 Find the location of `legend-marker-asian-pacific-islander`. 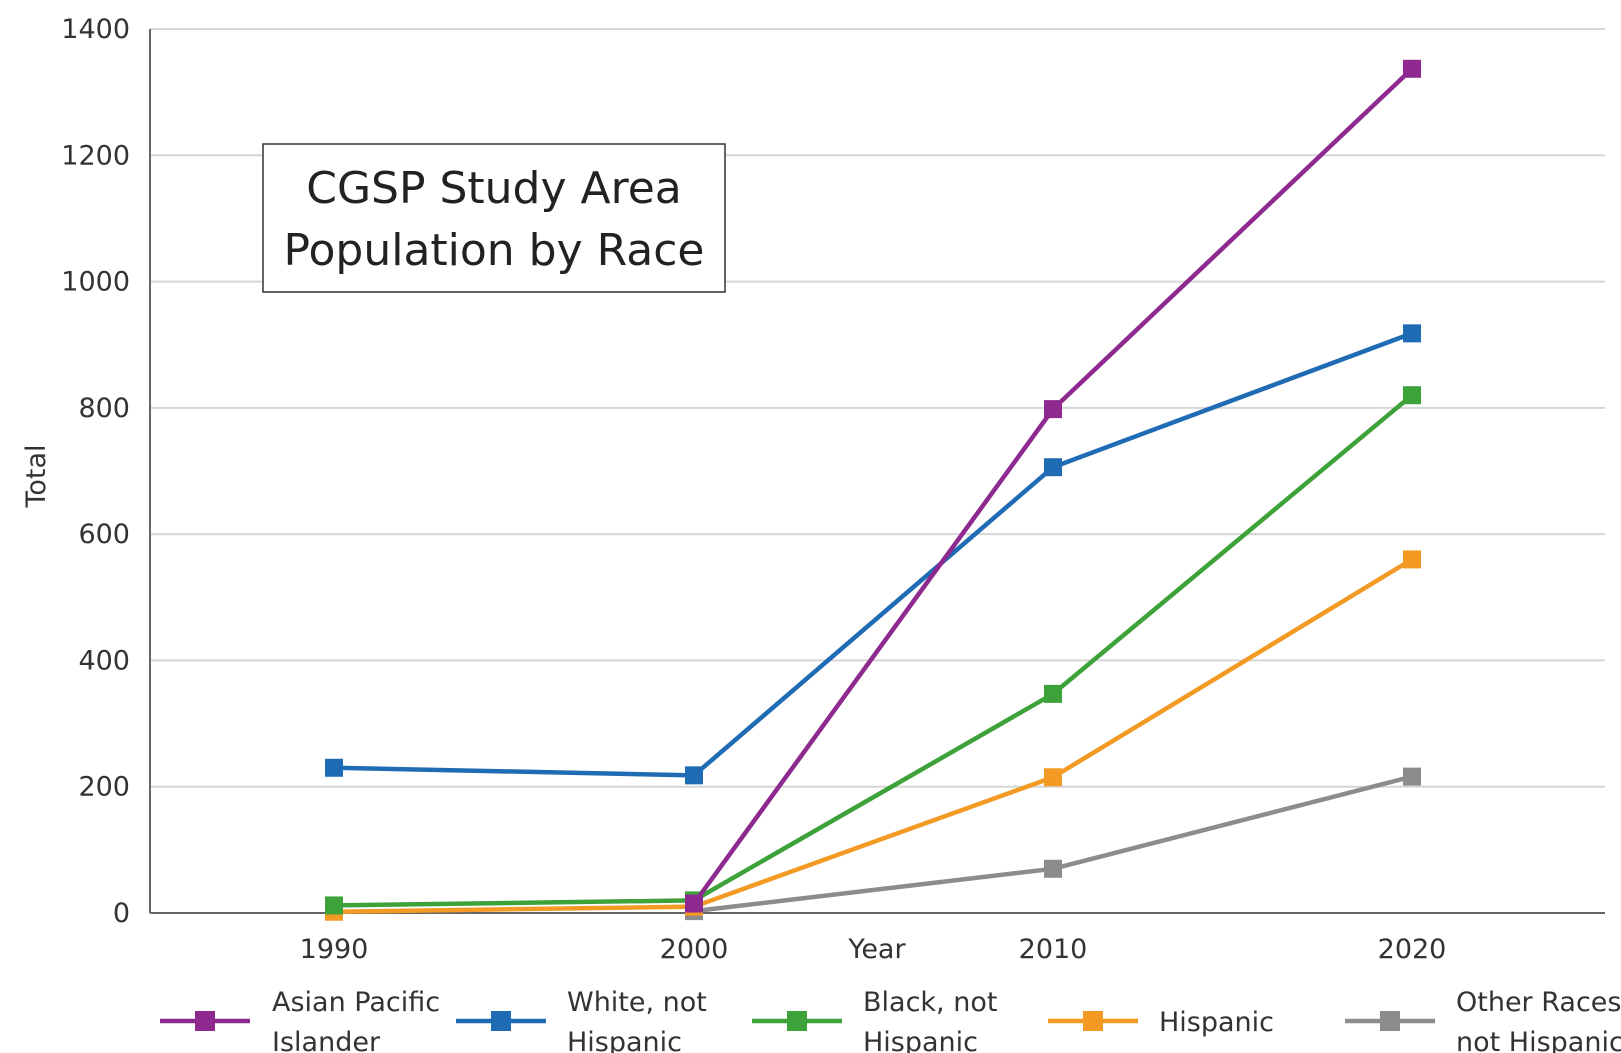

legend-marker-asian-pacific-islander is located at coordinates (205, 1021).